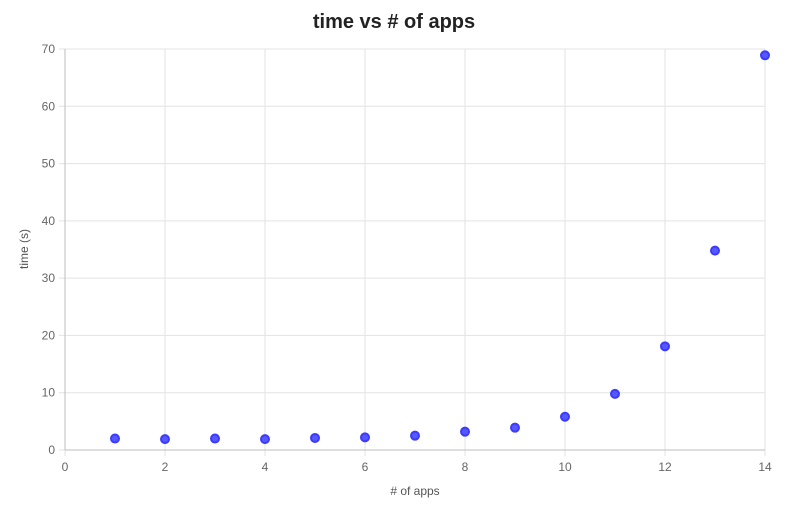  I want to click on y-tick-label: 60, so click(49, 106).